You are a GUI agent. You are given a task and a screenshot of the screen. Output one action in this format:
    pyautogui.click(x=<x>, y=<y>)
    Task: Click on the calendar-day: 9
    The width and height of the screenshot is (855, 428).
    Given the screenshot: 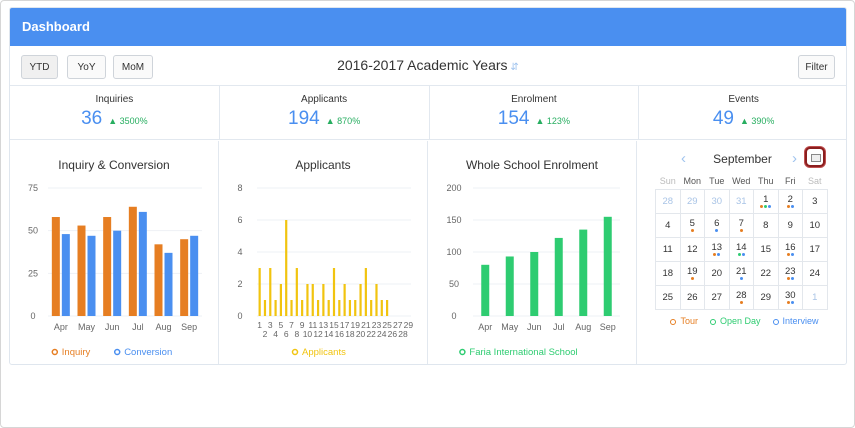 What is the action you would take?
    pyautogui.click(x=790, y=225)
    